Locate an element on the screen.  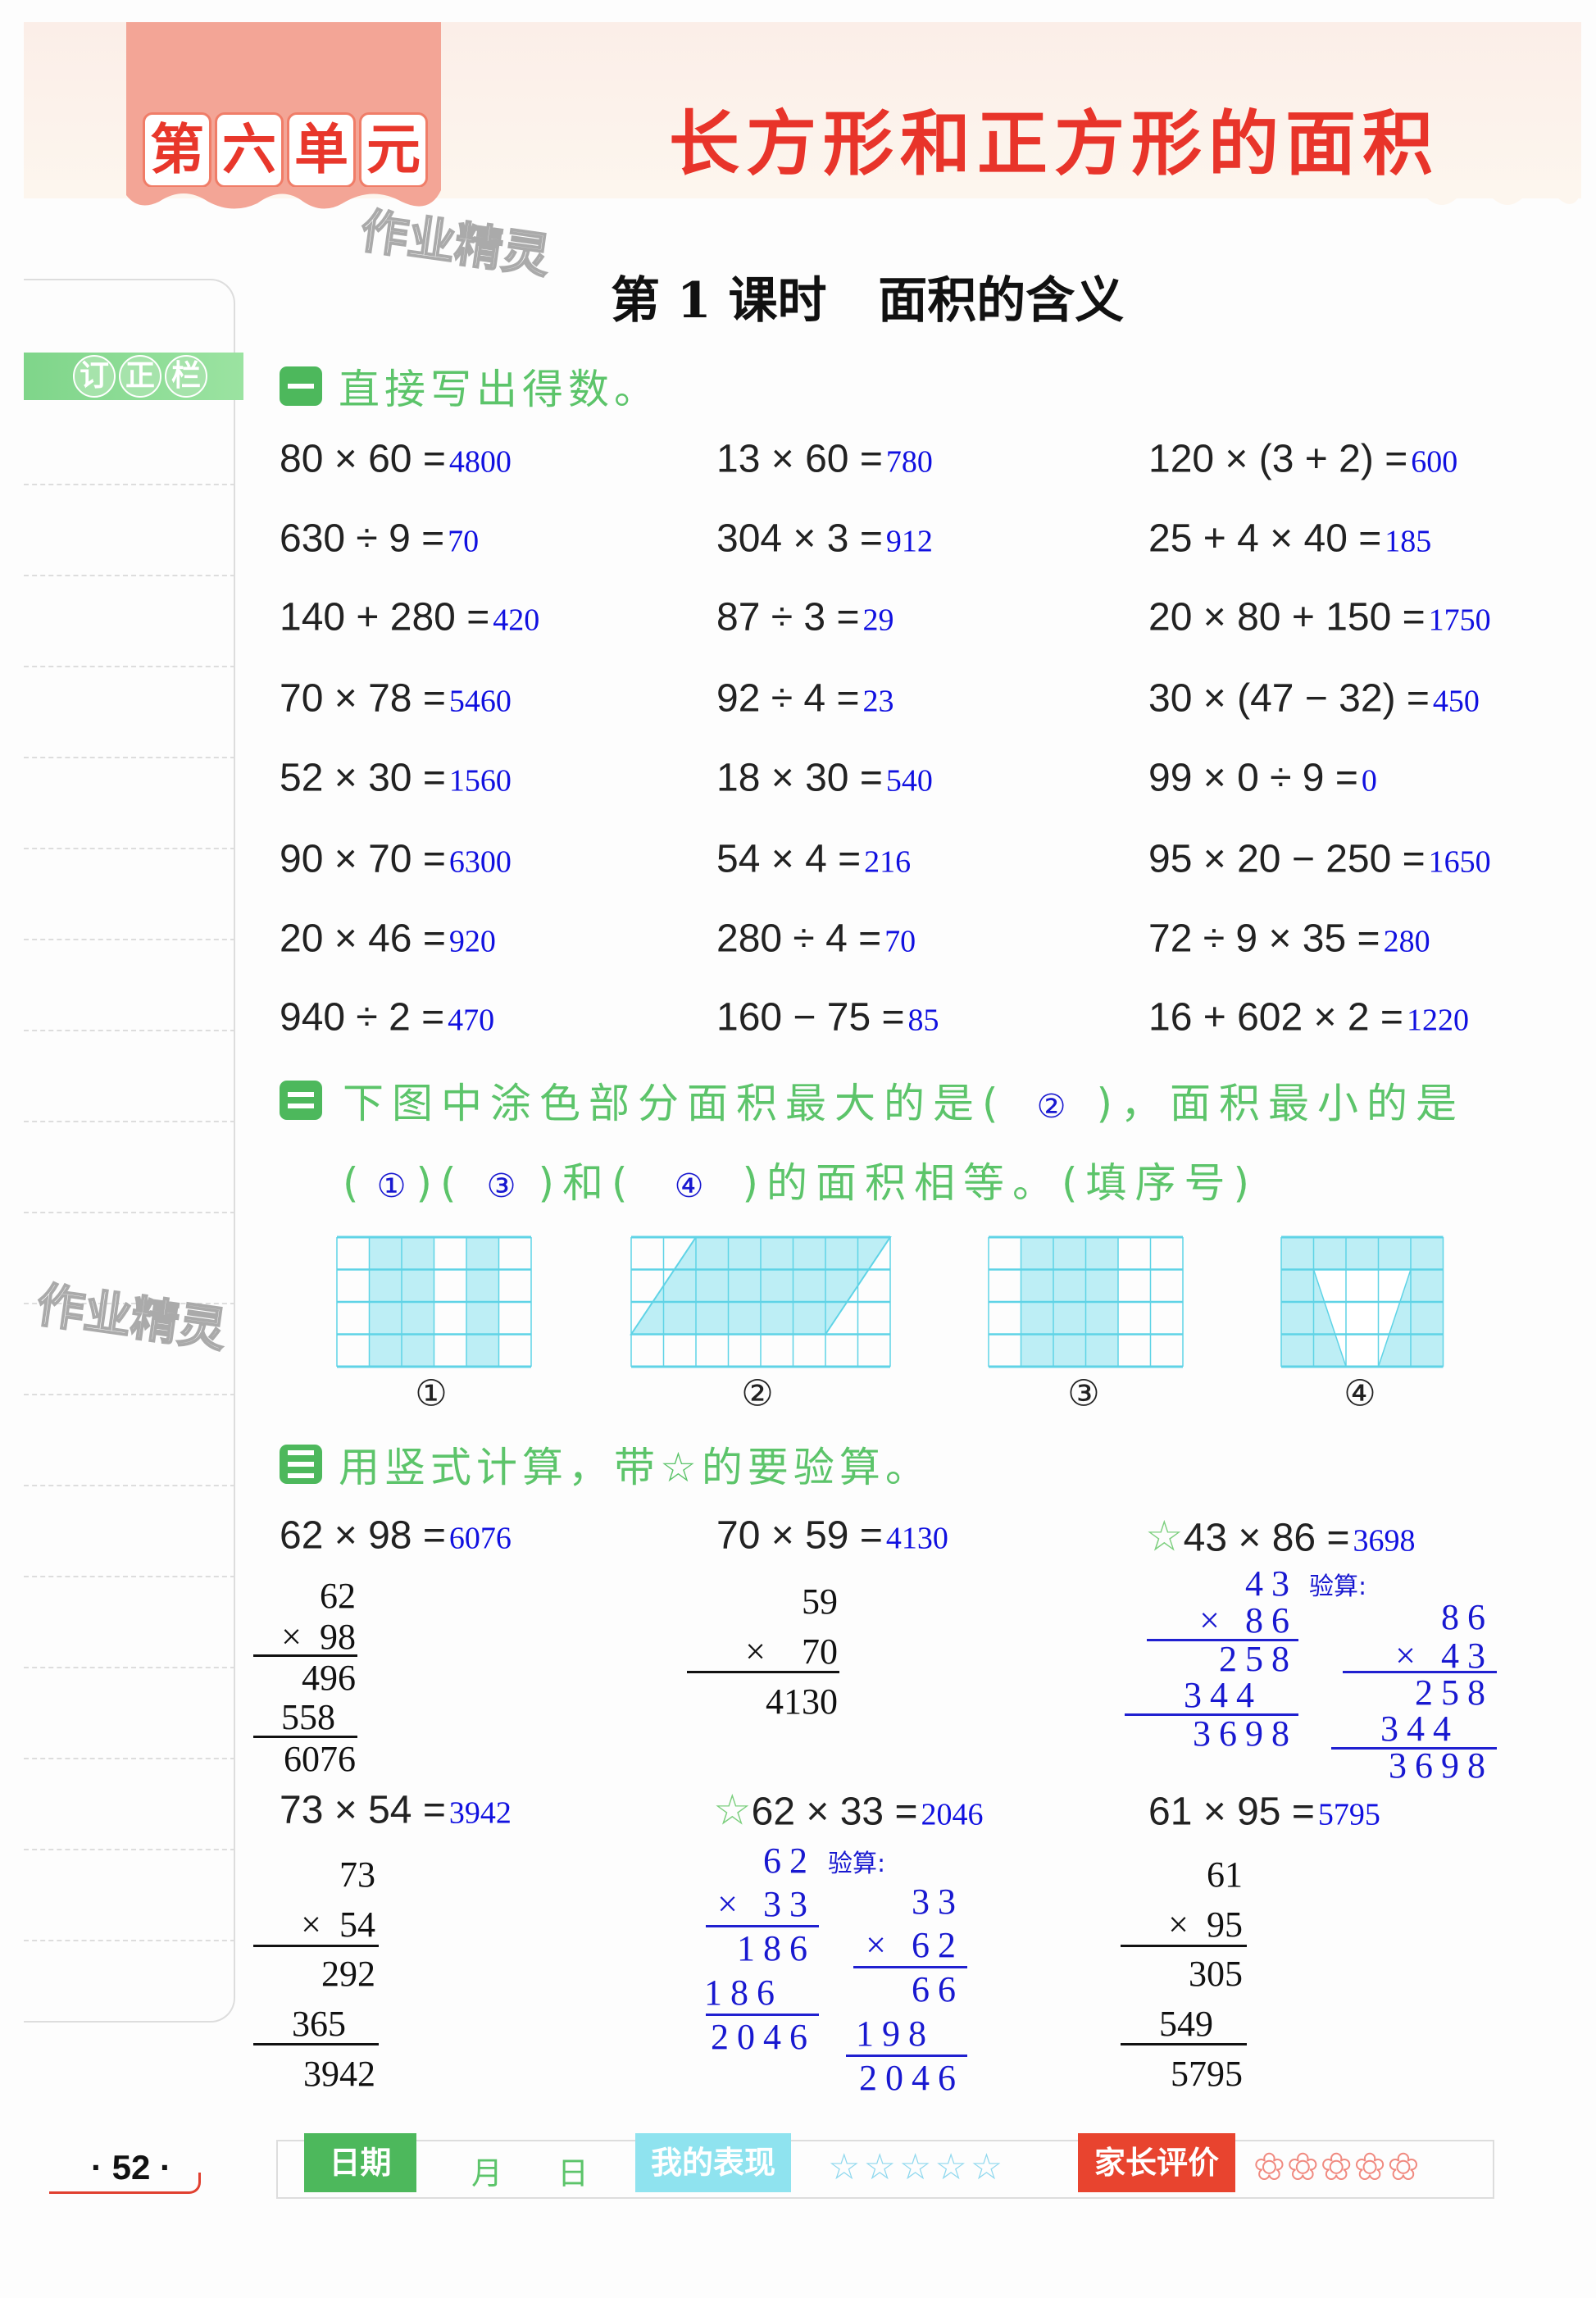
section2-heading is located at coordinates (309, 1100).